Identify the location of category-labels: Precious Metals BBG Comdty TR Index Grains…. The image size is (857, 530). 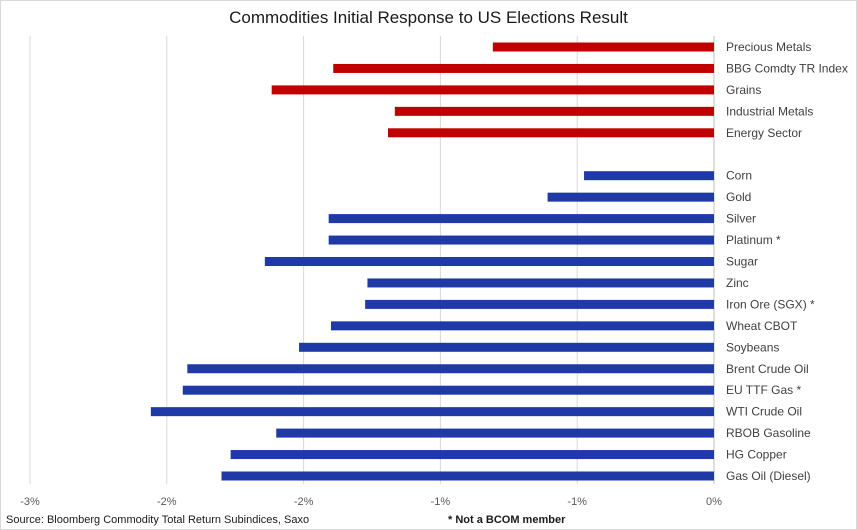
(787, 261).